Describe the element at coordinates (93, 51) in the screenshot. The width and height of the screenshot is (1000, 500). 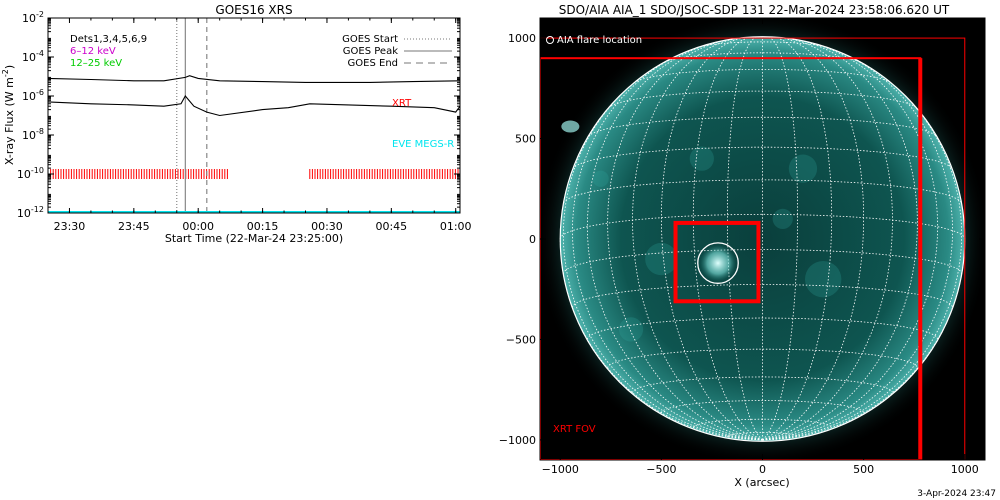
I see `band-6-12-kev-label: 6–12 keV` at that location.